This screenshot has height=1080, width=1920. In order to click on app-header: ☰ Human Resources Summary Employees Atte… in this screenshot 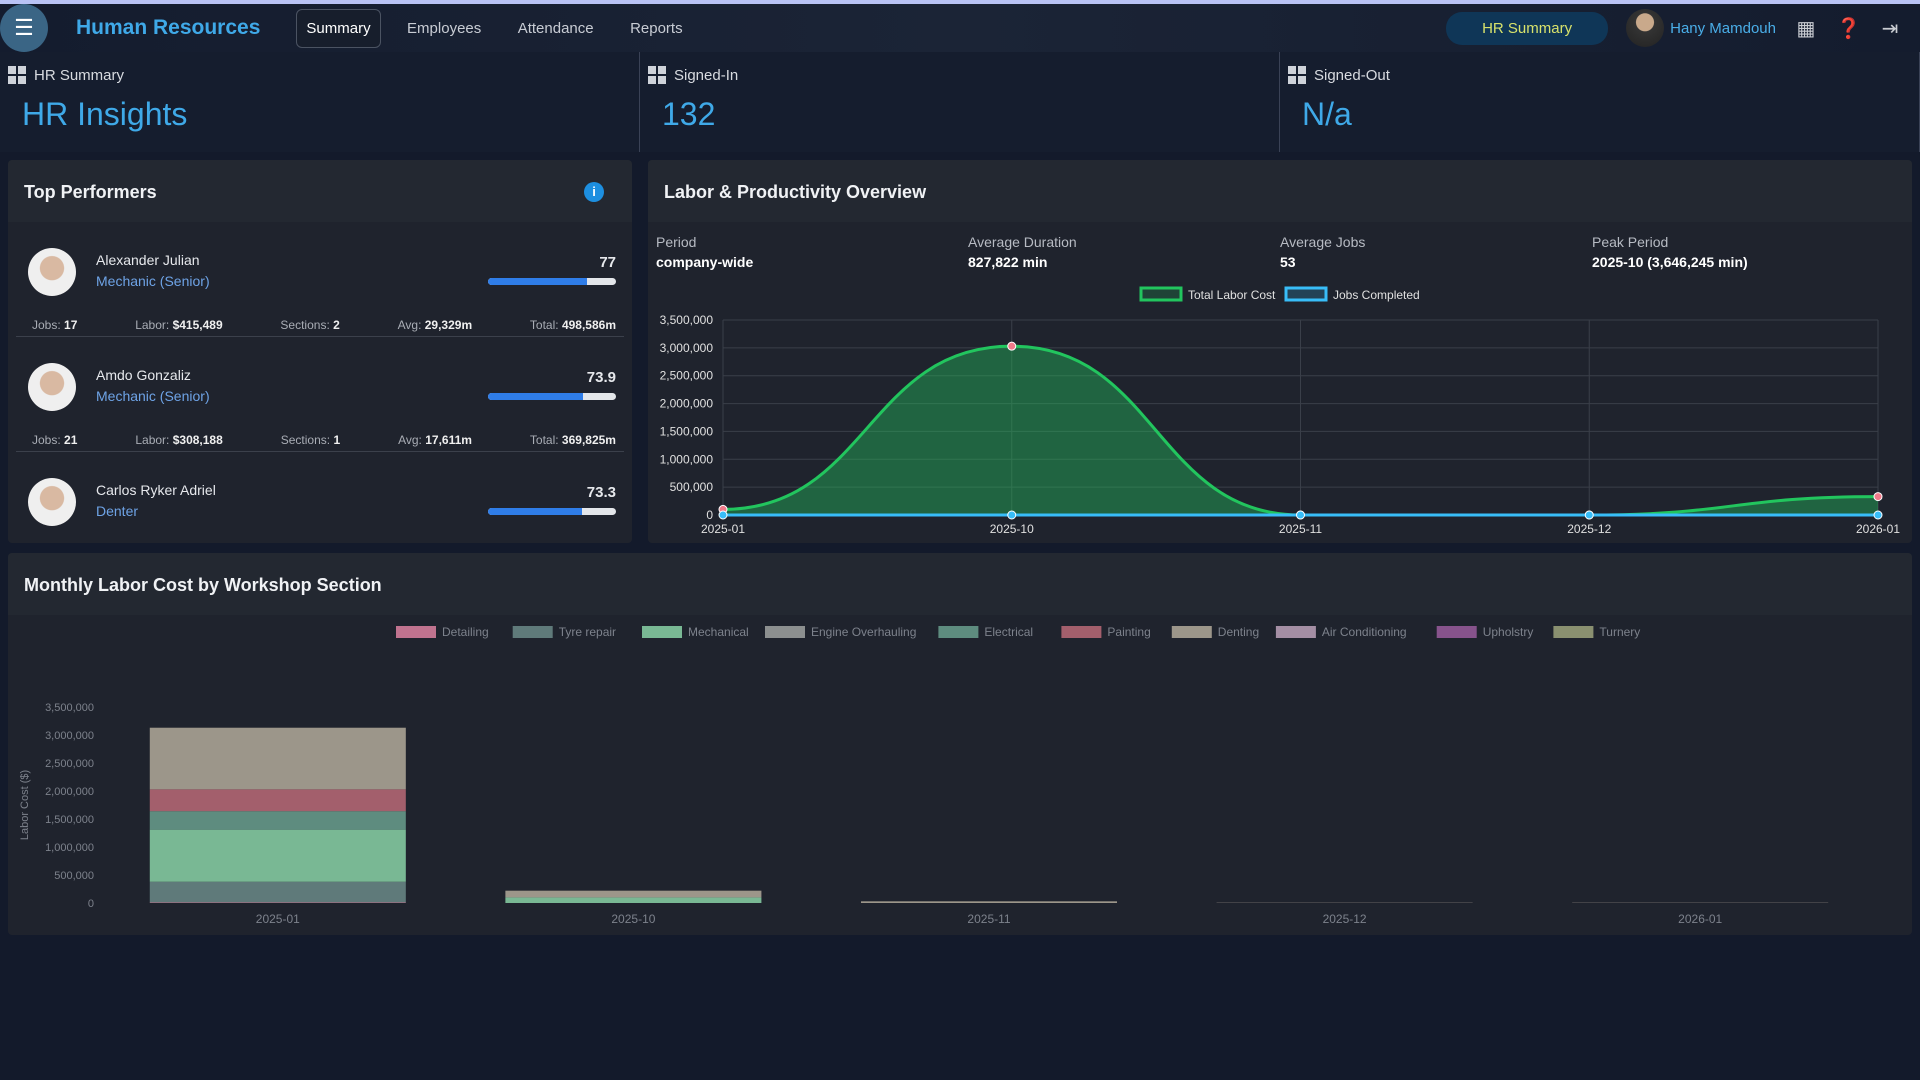, I will do `click(960, 28)`.